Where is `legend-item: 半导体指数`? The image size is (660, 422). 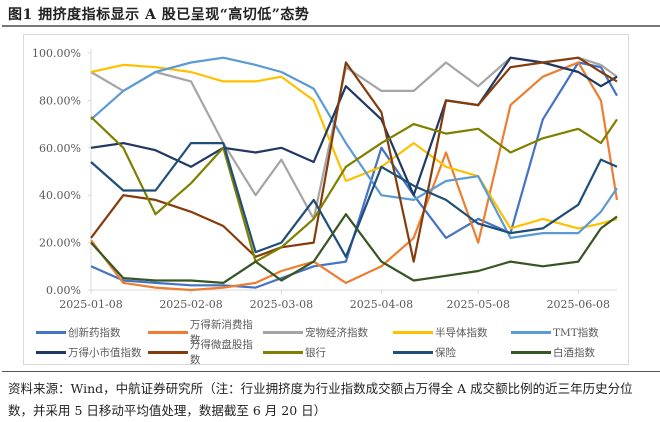 legend-item: 半导体指数 is located at coordinates (452, 332).